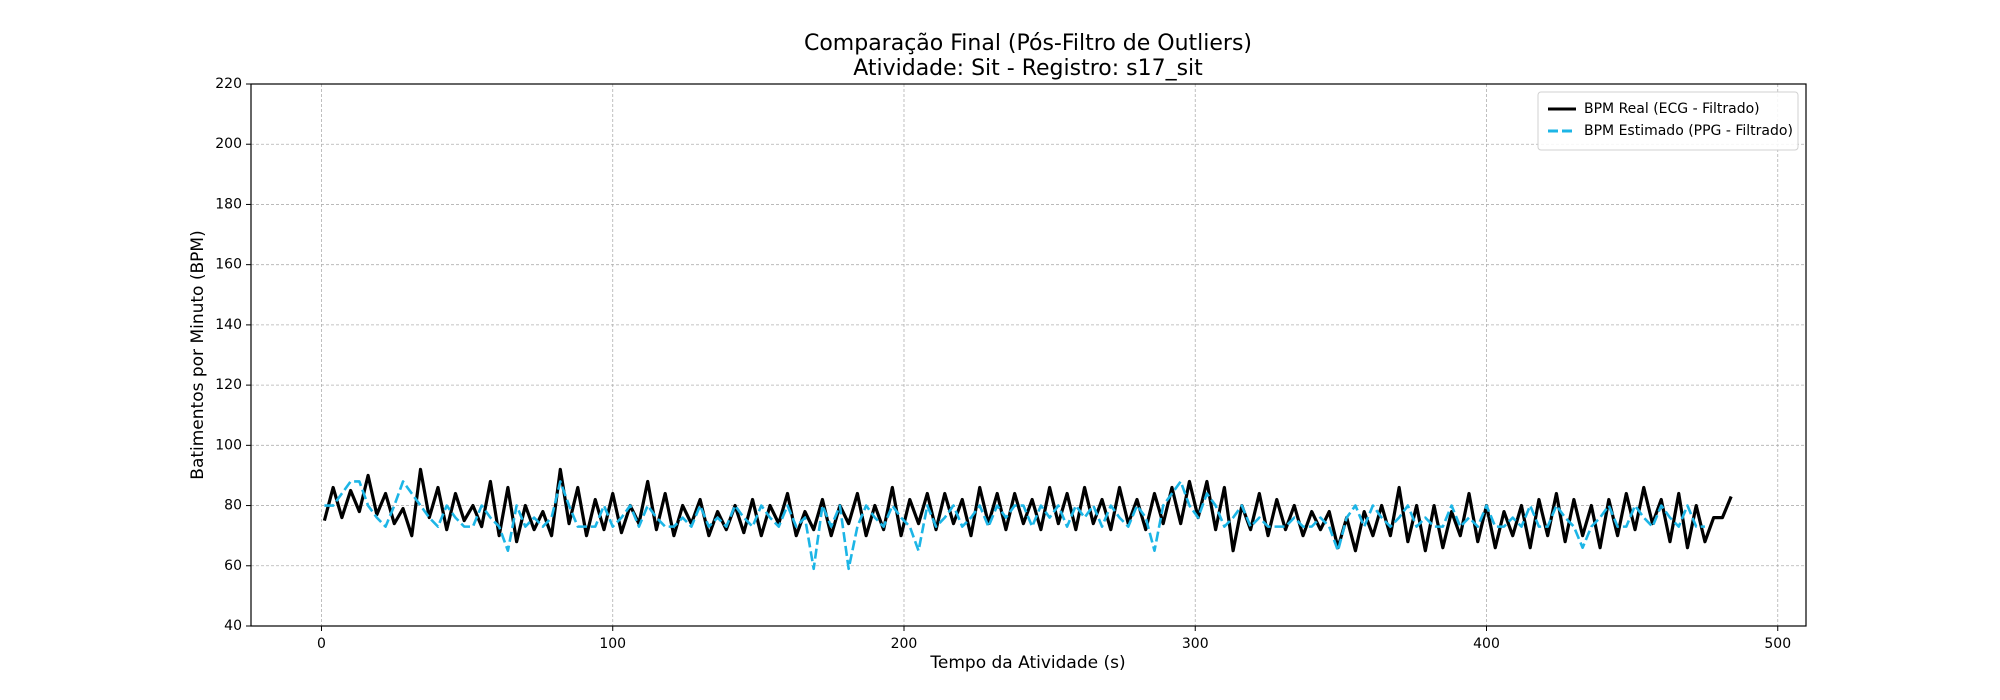 This screenshot has width=2000, height=700. I want to click on legend-box, so click(1668, 121).